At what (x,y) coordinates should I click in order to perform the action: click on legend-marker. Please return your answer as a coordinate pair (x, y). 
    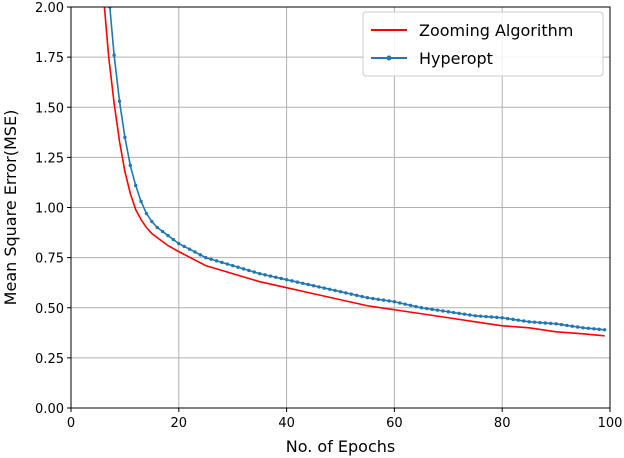
    Looking at the image, I should click on (389, 58).